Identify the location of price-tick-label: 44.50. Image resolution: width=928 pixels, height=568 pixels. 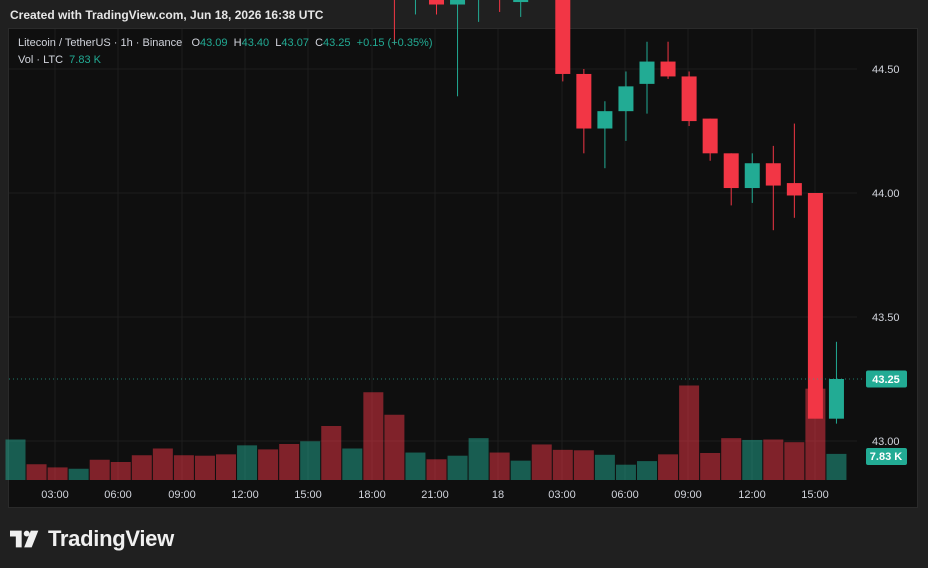
(886, 70).